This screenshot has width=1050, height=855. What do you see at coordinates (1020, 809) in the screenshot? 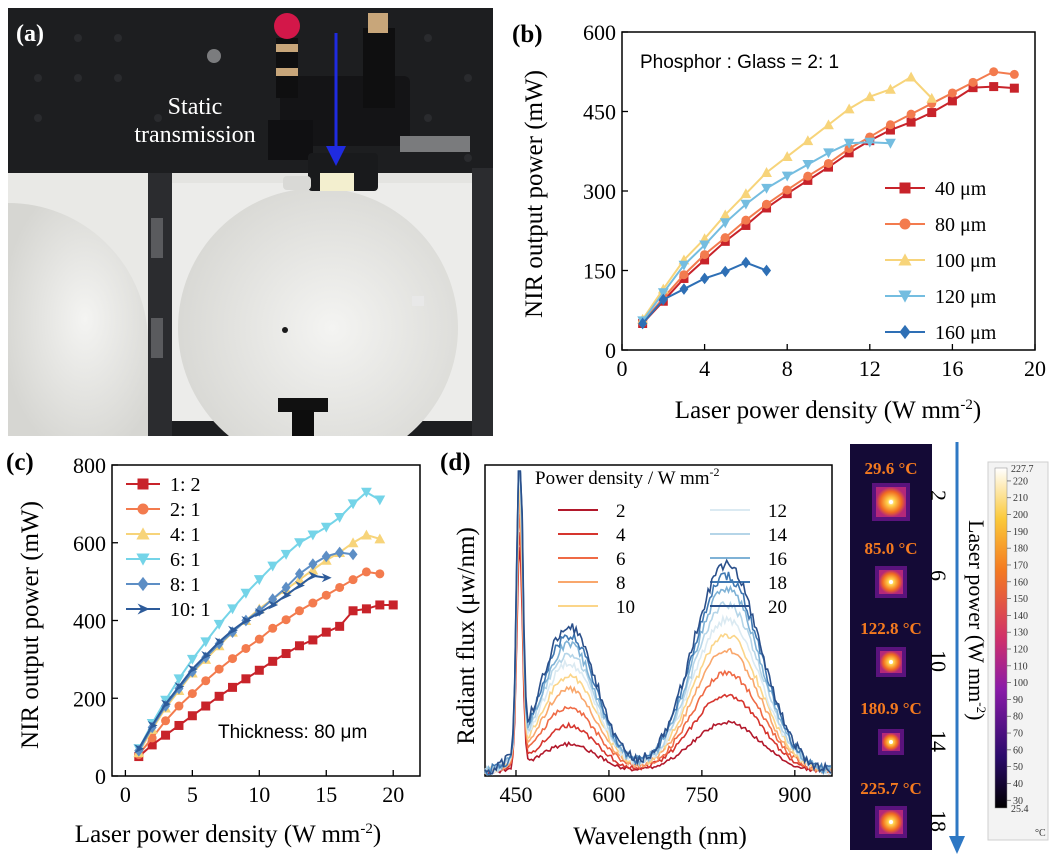
I see `colorbar-min: 25.4` at bounding box center [1020, 809].